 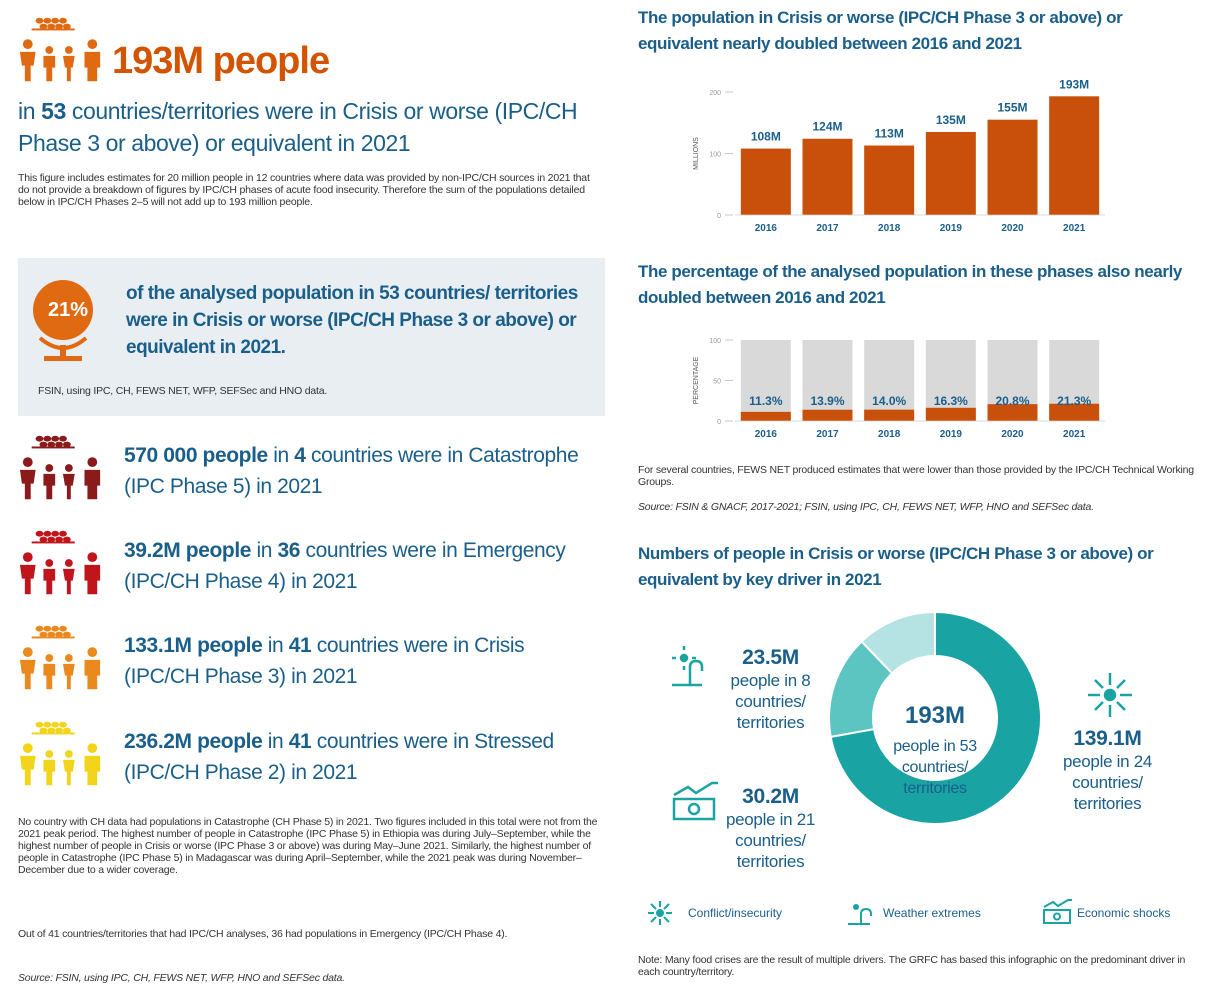 I want to click on x-tick-label: 2016, so click(x=766, y=228).